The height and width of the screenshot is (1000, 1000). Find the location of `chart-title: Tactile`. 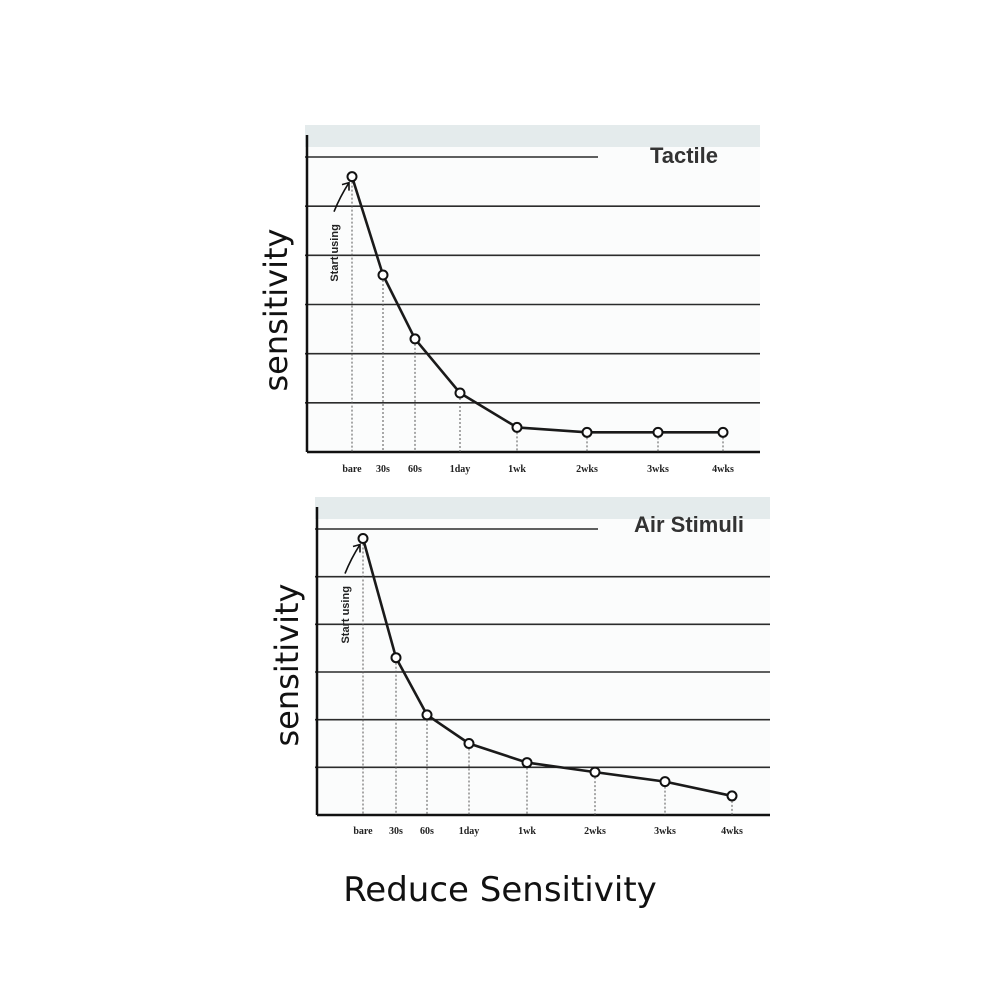

chart-title: Tactile is located at coordinates (684, 155).